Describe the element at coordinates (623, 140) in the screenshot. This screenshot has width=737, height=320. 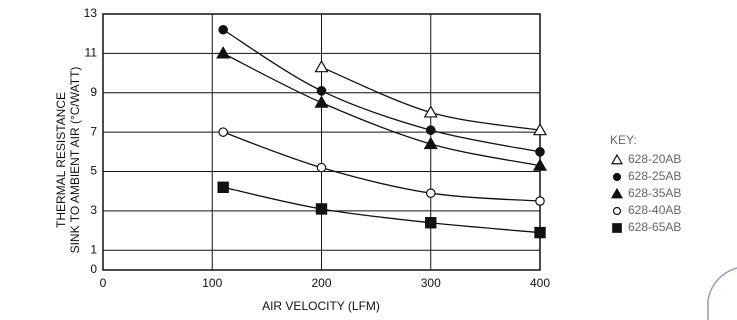
I see `legend-title: KEY:` at that location.